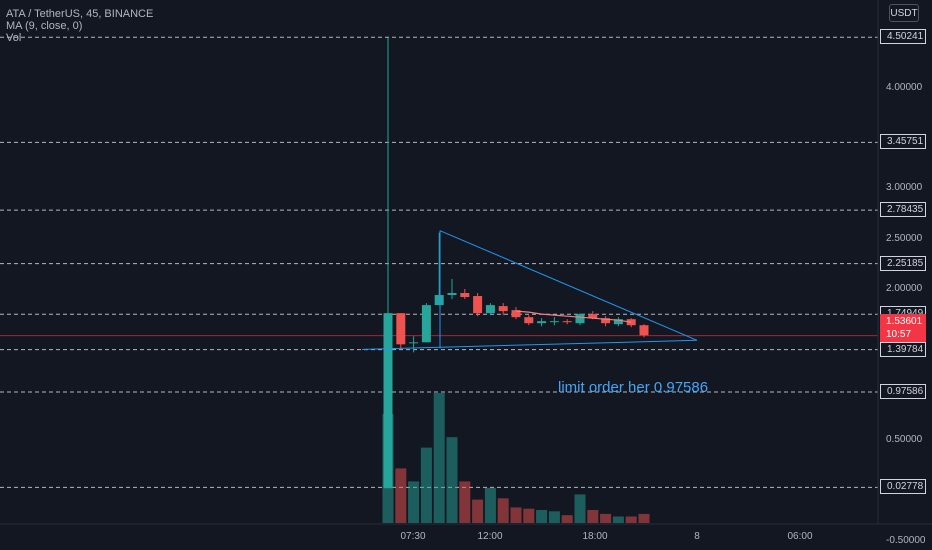 The image size is (932, 550). Describe the element at coordinates (899, 334) in the screenshot. I see `bar-countdown: 10:57` at that location.